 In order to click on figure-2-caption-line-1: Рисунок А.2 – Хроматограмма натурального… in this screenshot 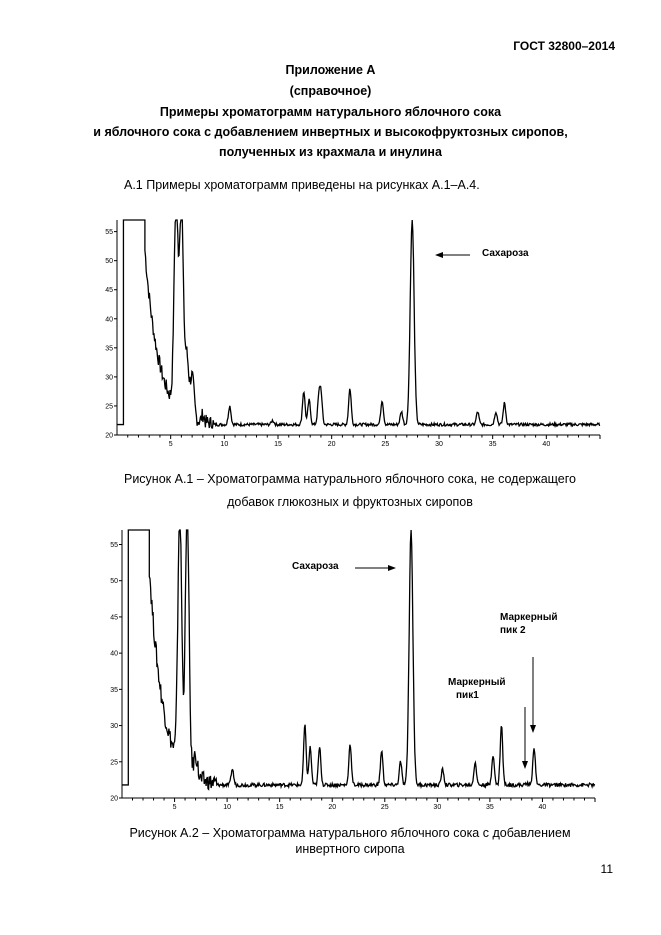, I will do `click(350, 833)`.